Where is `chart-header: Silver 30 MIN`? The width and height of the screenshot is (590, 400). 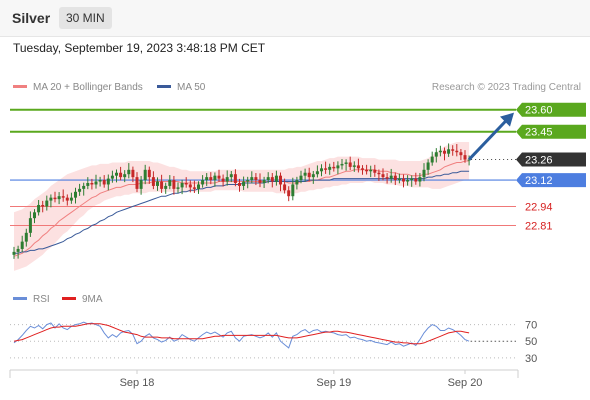 chart-header: Silver 30 MIN is located at coordinates (295, 18).